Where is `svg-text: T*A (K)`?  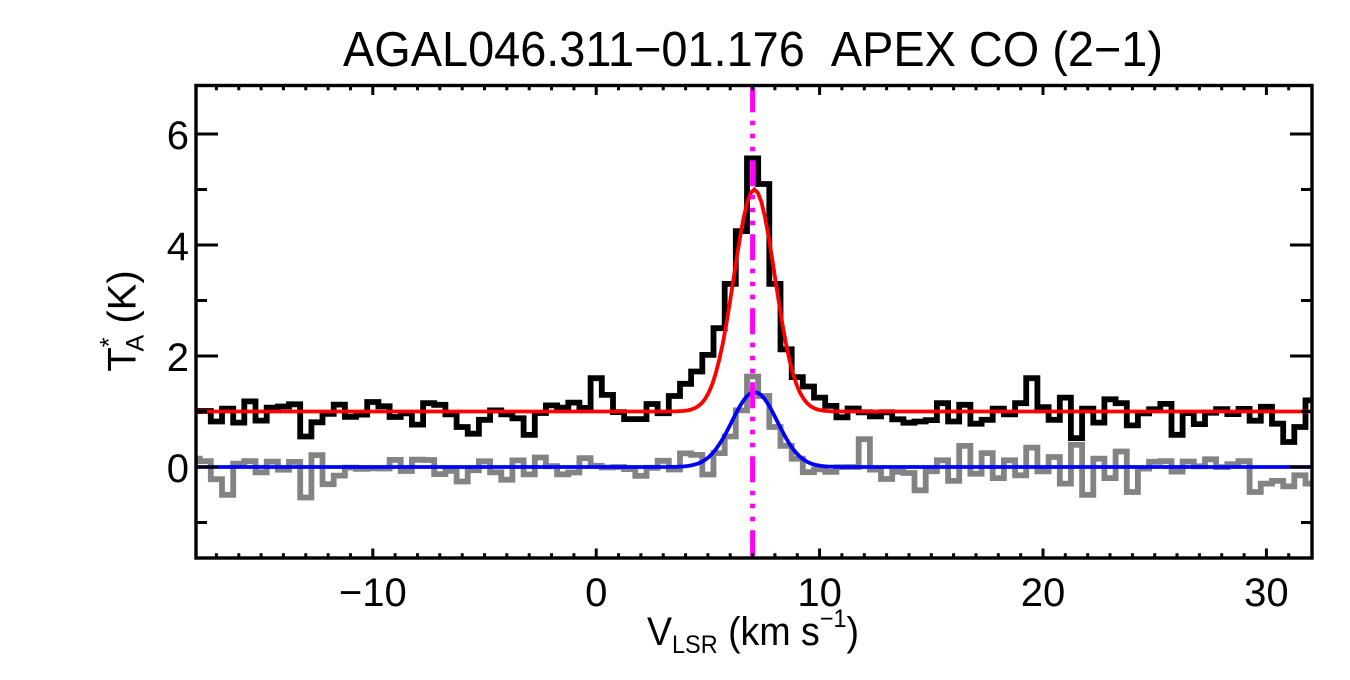 svg-text: T*A (K) is located at coordinates (123, 320).